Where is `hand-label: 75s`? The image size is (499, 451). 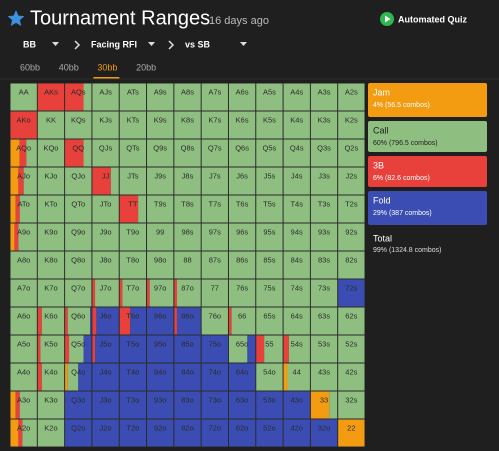
hand-label: 75s is located at coordinates (269, 287).